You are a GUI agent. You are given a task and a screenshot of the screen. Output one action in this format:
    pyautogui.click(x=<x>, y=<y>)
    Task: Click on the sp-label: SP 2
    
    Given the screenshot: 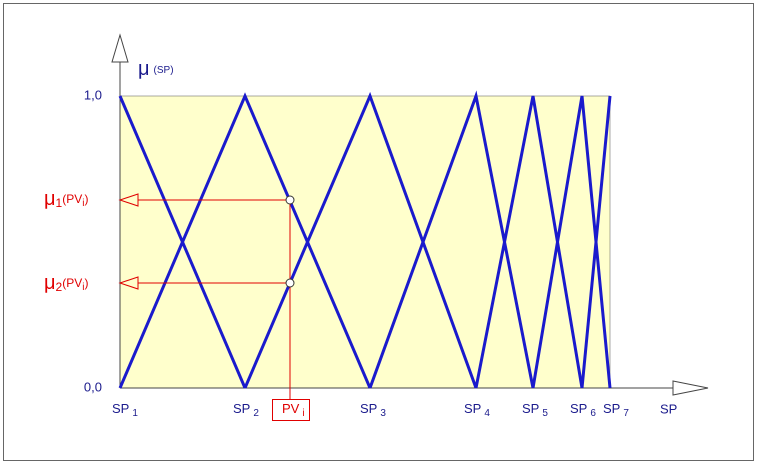 What is the action you would take?
    pyautogui.click(x=246, y=409)
    